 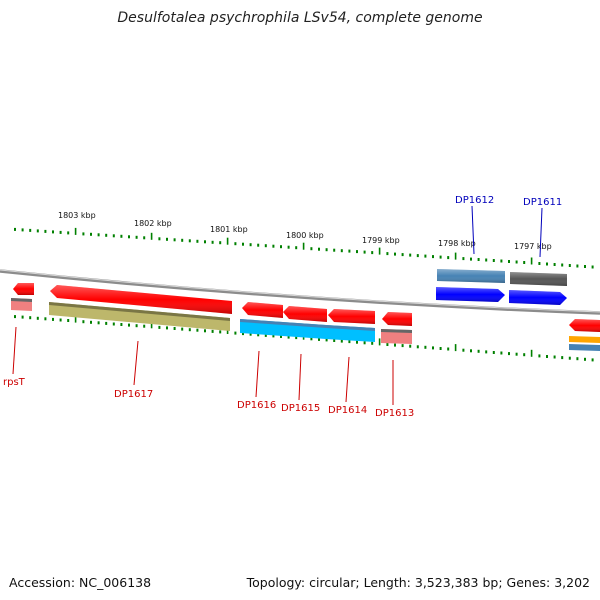 I want to click on label-DP1613: DP1613, so click(x=394, y=413).